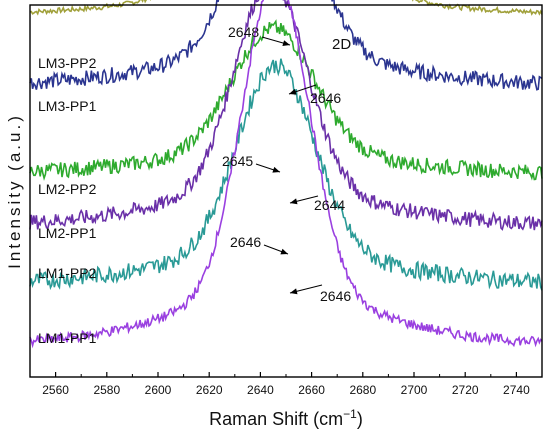 Image resolution: width=550 pixels, height=439 pixels. Describe the element at coordinates (55, 390) in the screenshot. I see `x-tick-label: 2560` at that location.